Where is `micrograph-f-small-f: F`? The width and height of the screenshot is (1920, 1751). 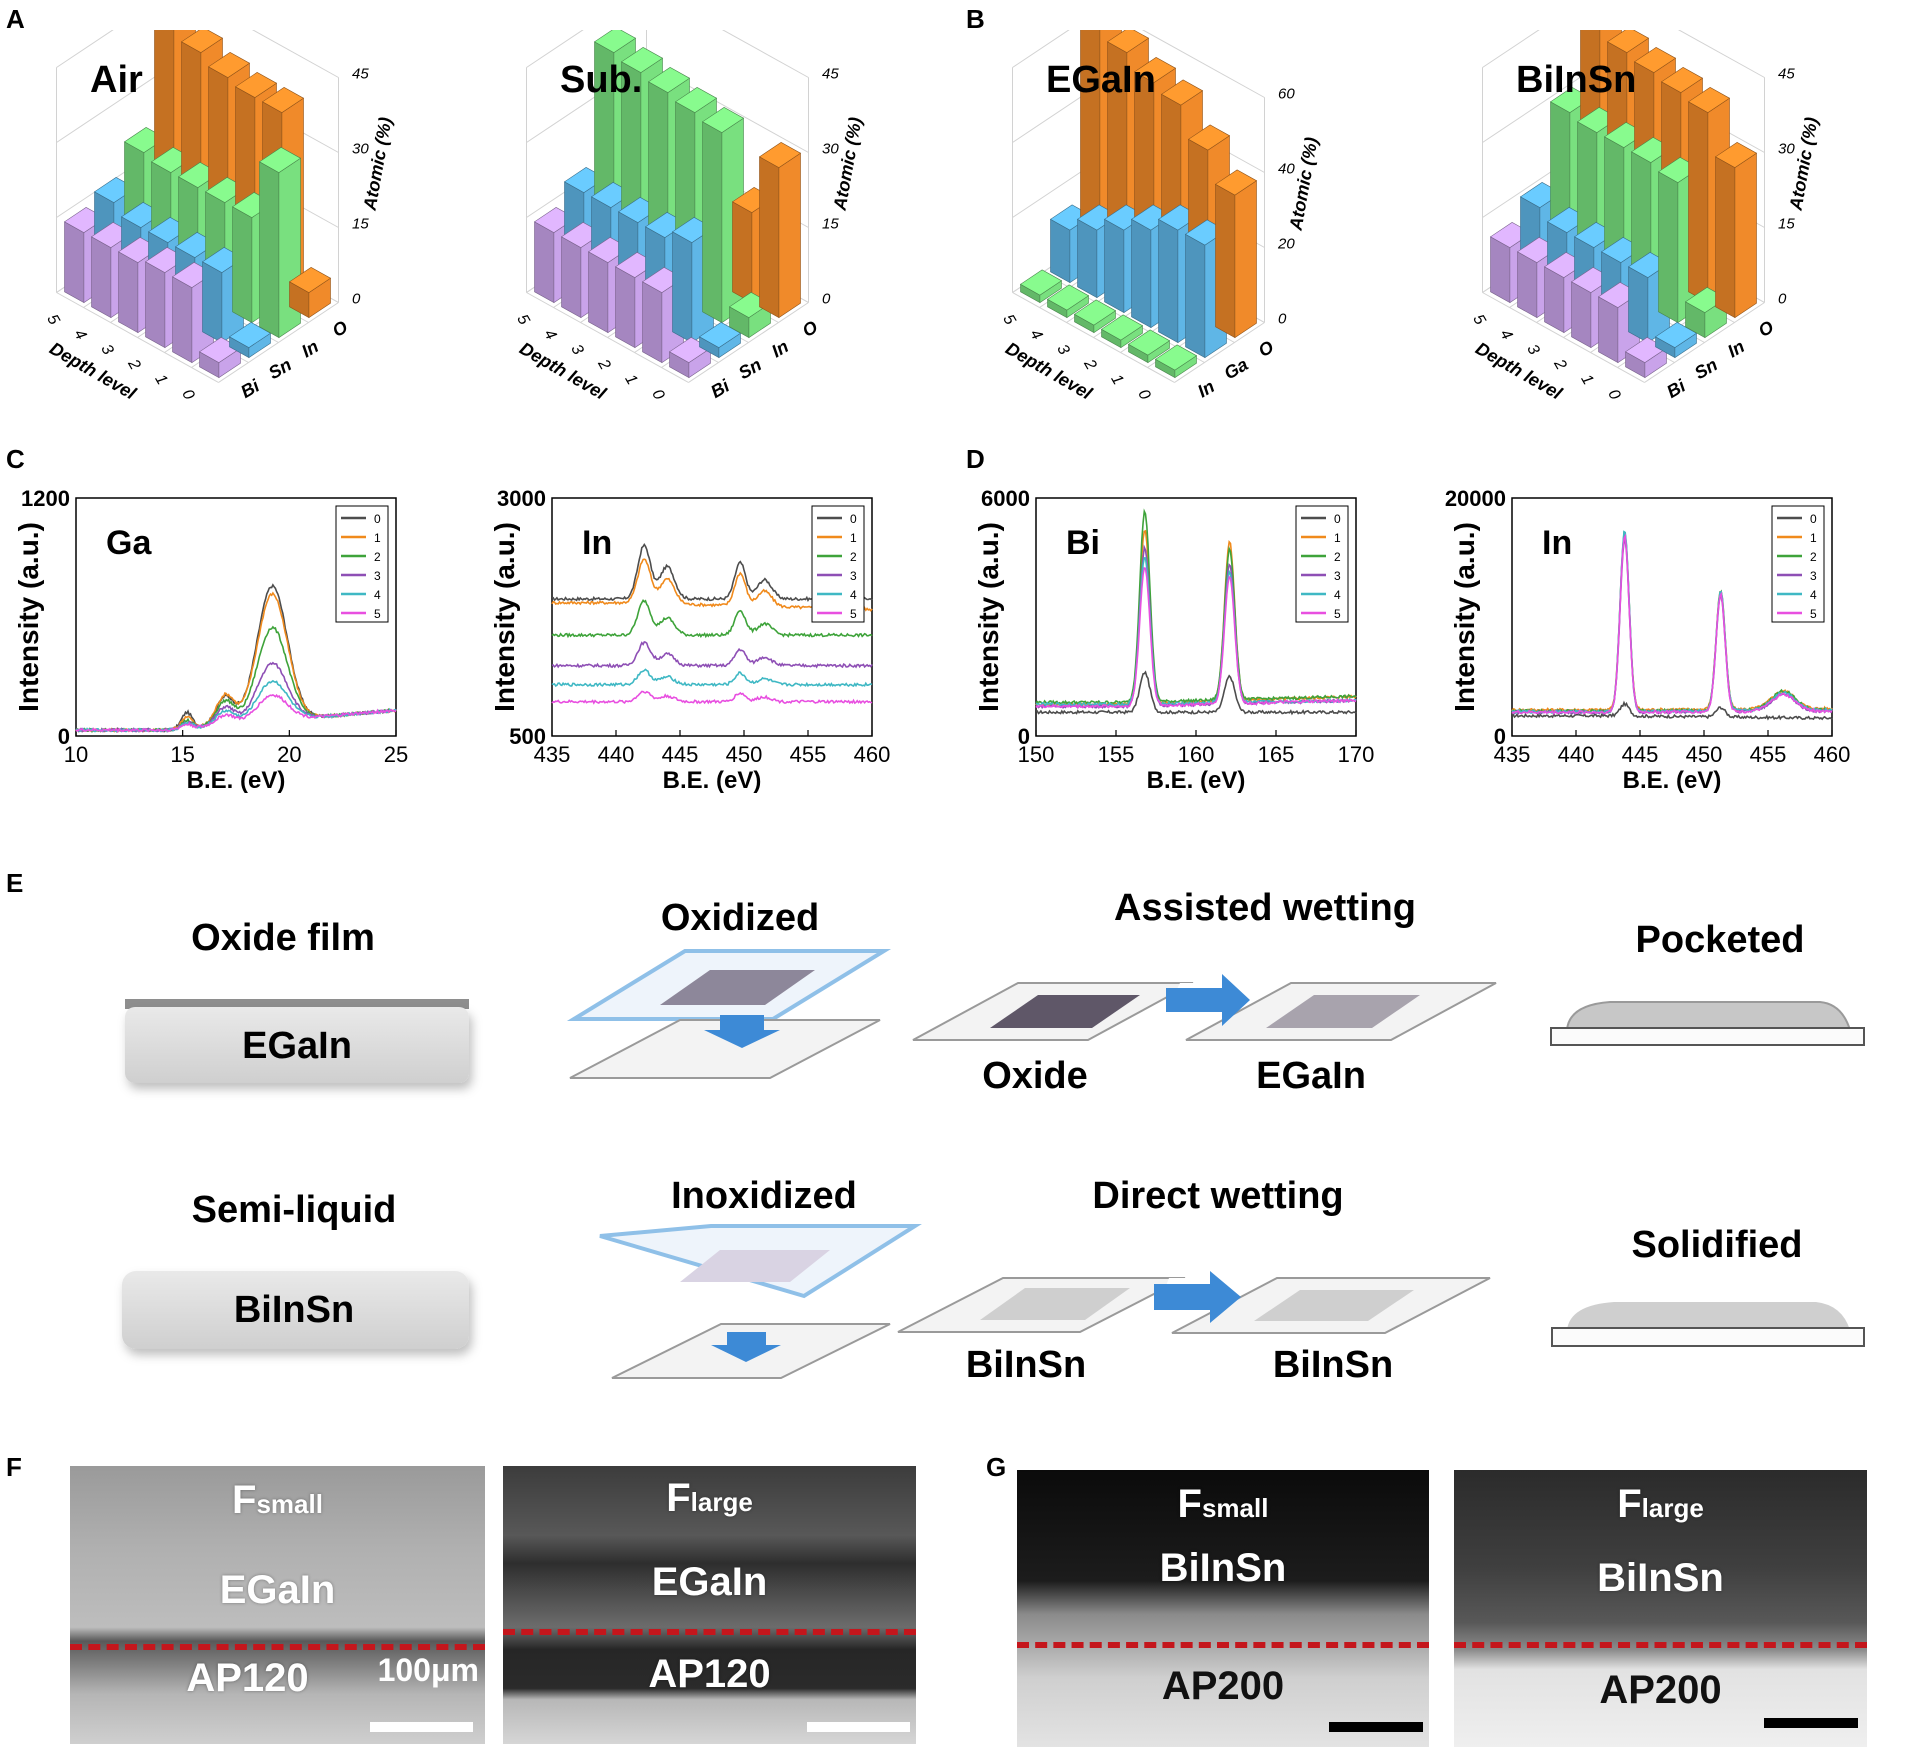
micrograph-f-small-f: F is located at coordinates (244, 1500).